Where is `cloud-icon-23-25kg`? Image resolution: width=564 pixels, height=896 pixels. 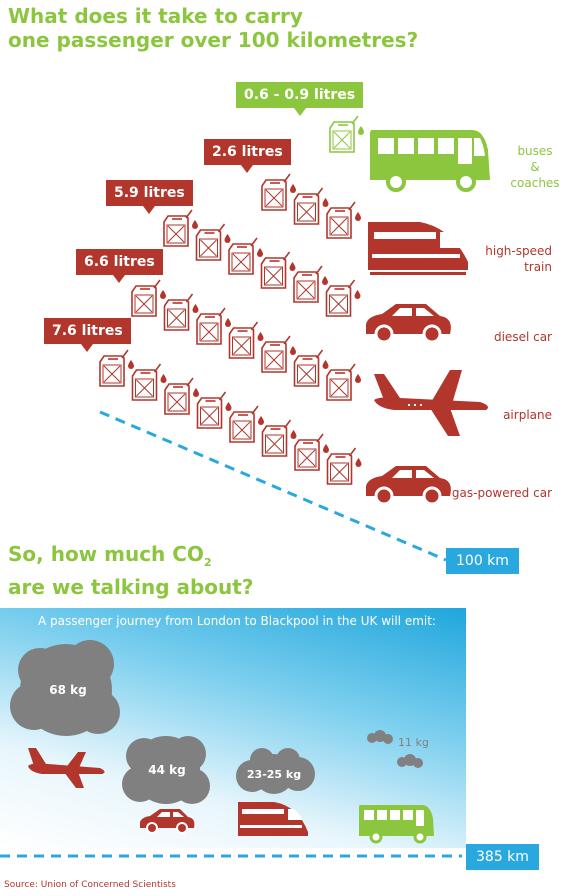
cloud-icon-23-25kg is located at coordinates (275, 771).